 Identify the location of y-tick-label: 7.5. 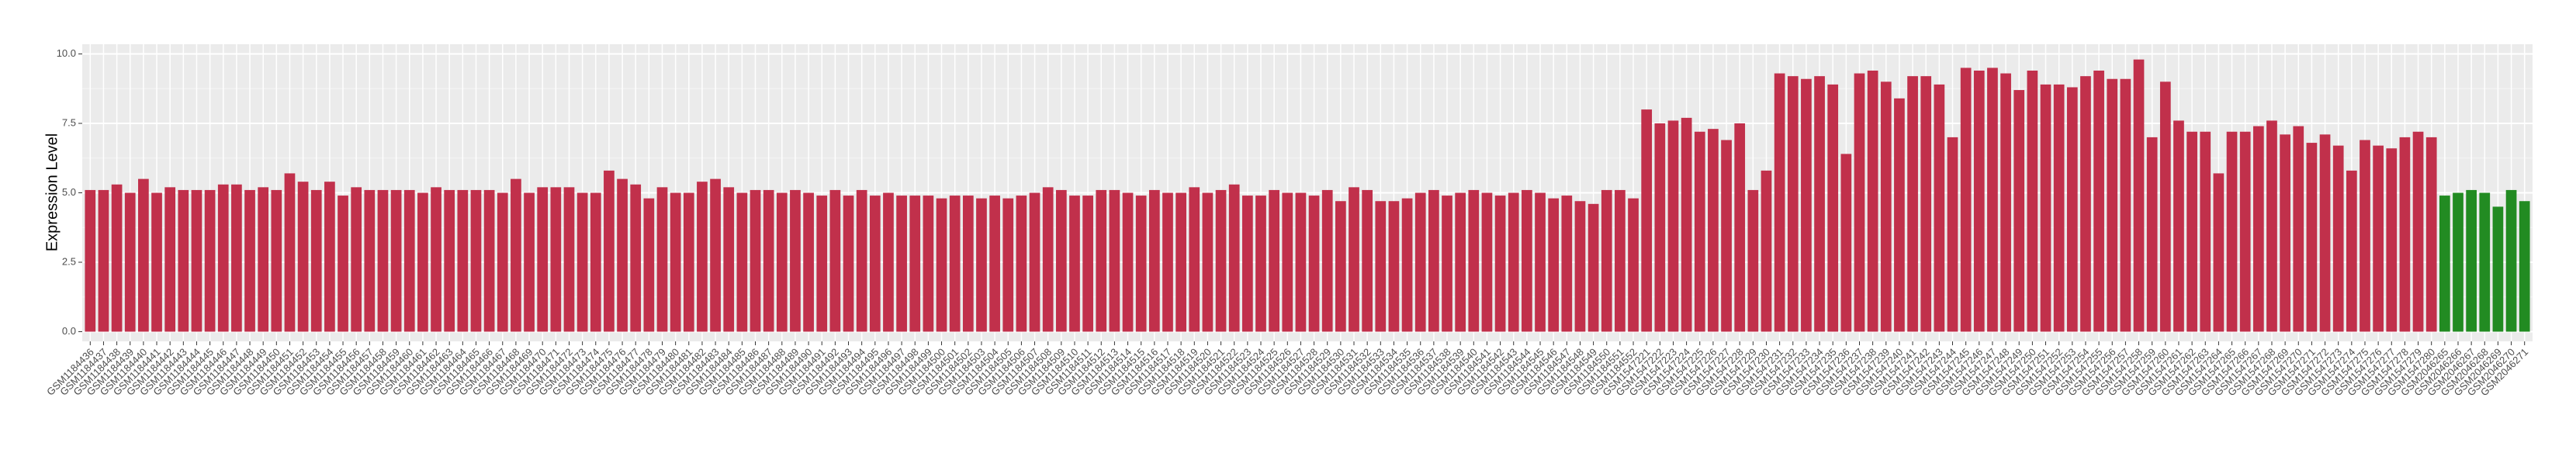
(69, 122).